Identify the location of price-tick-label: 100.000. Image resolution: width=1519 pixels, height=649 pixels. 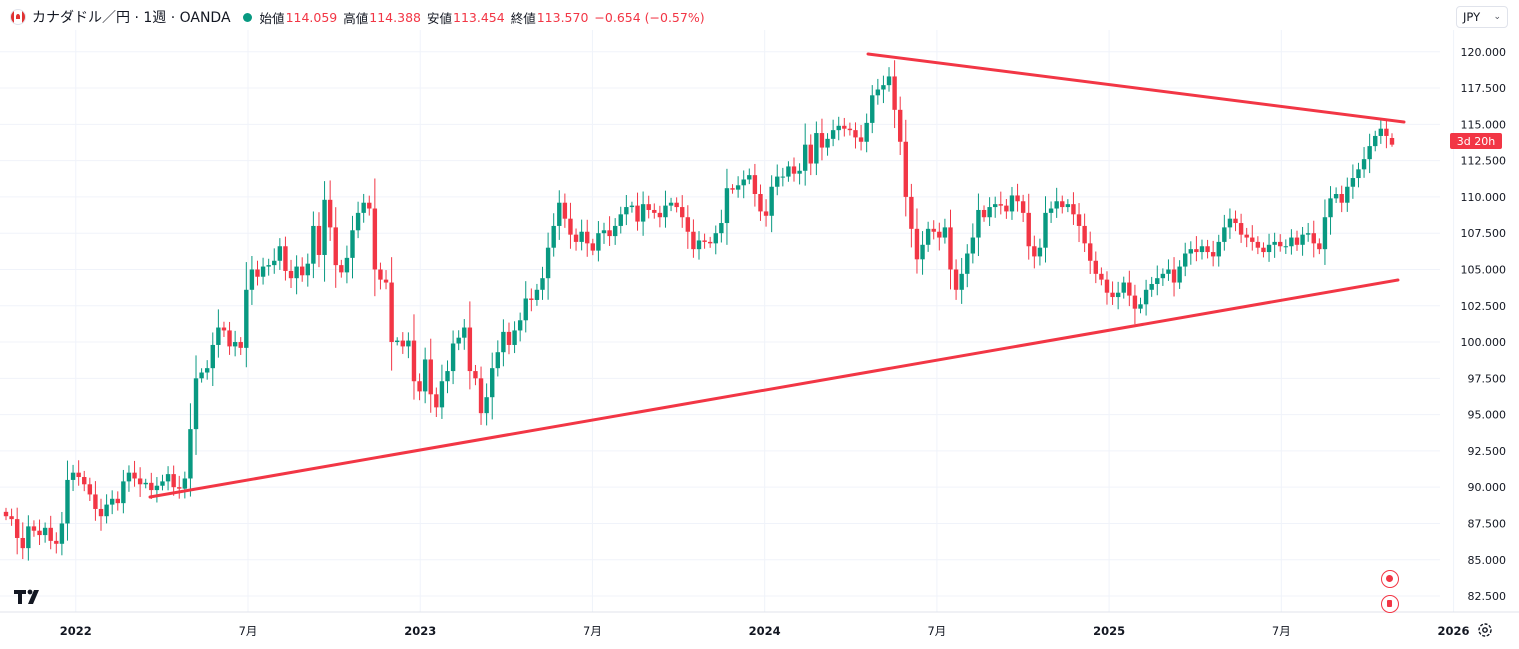
(1484, 342).